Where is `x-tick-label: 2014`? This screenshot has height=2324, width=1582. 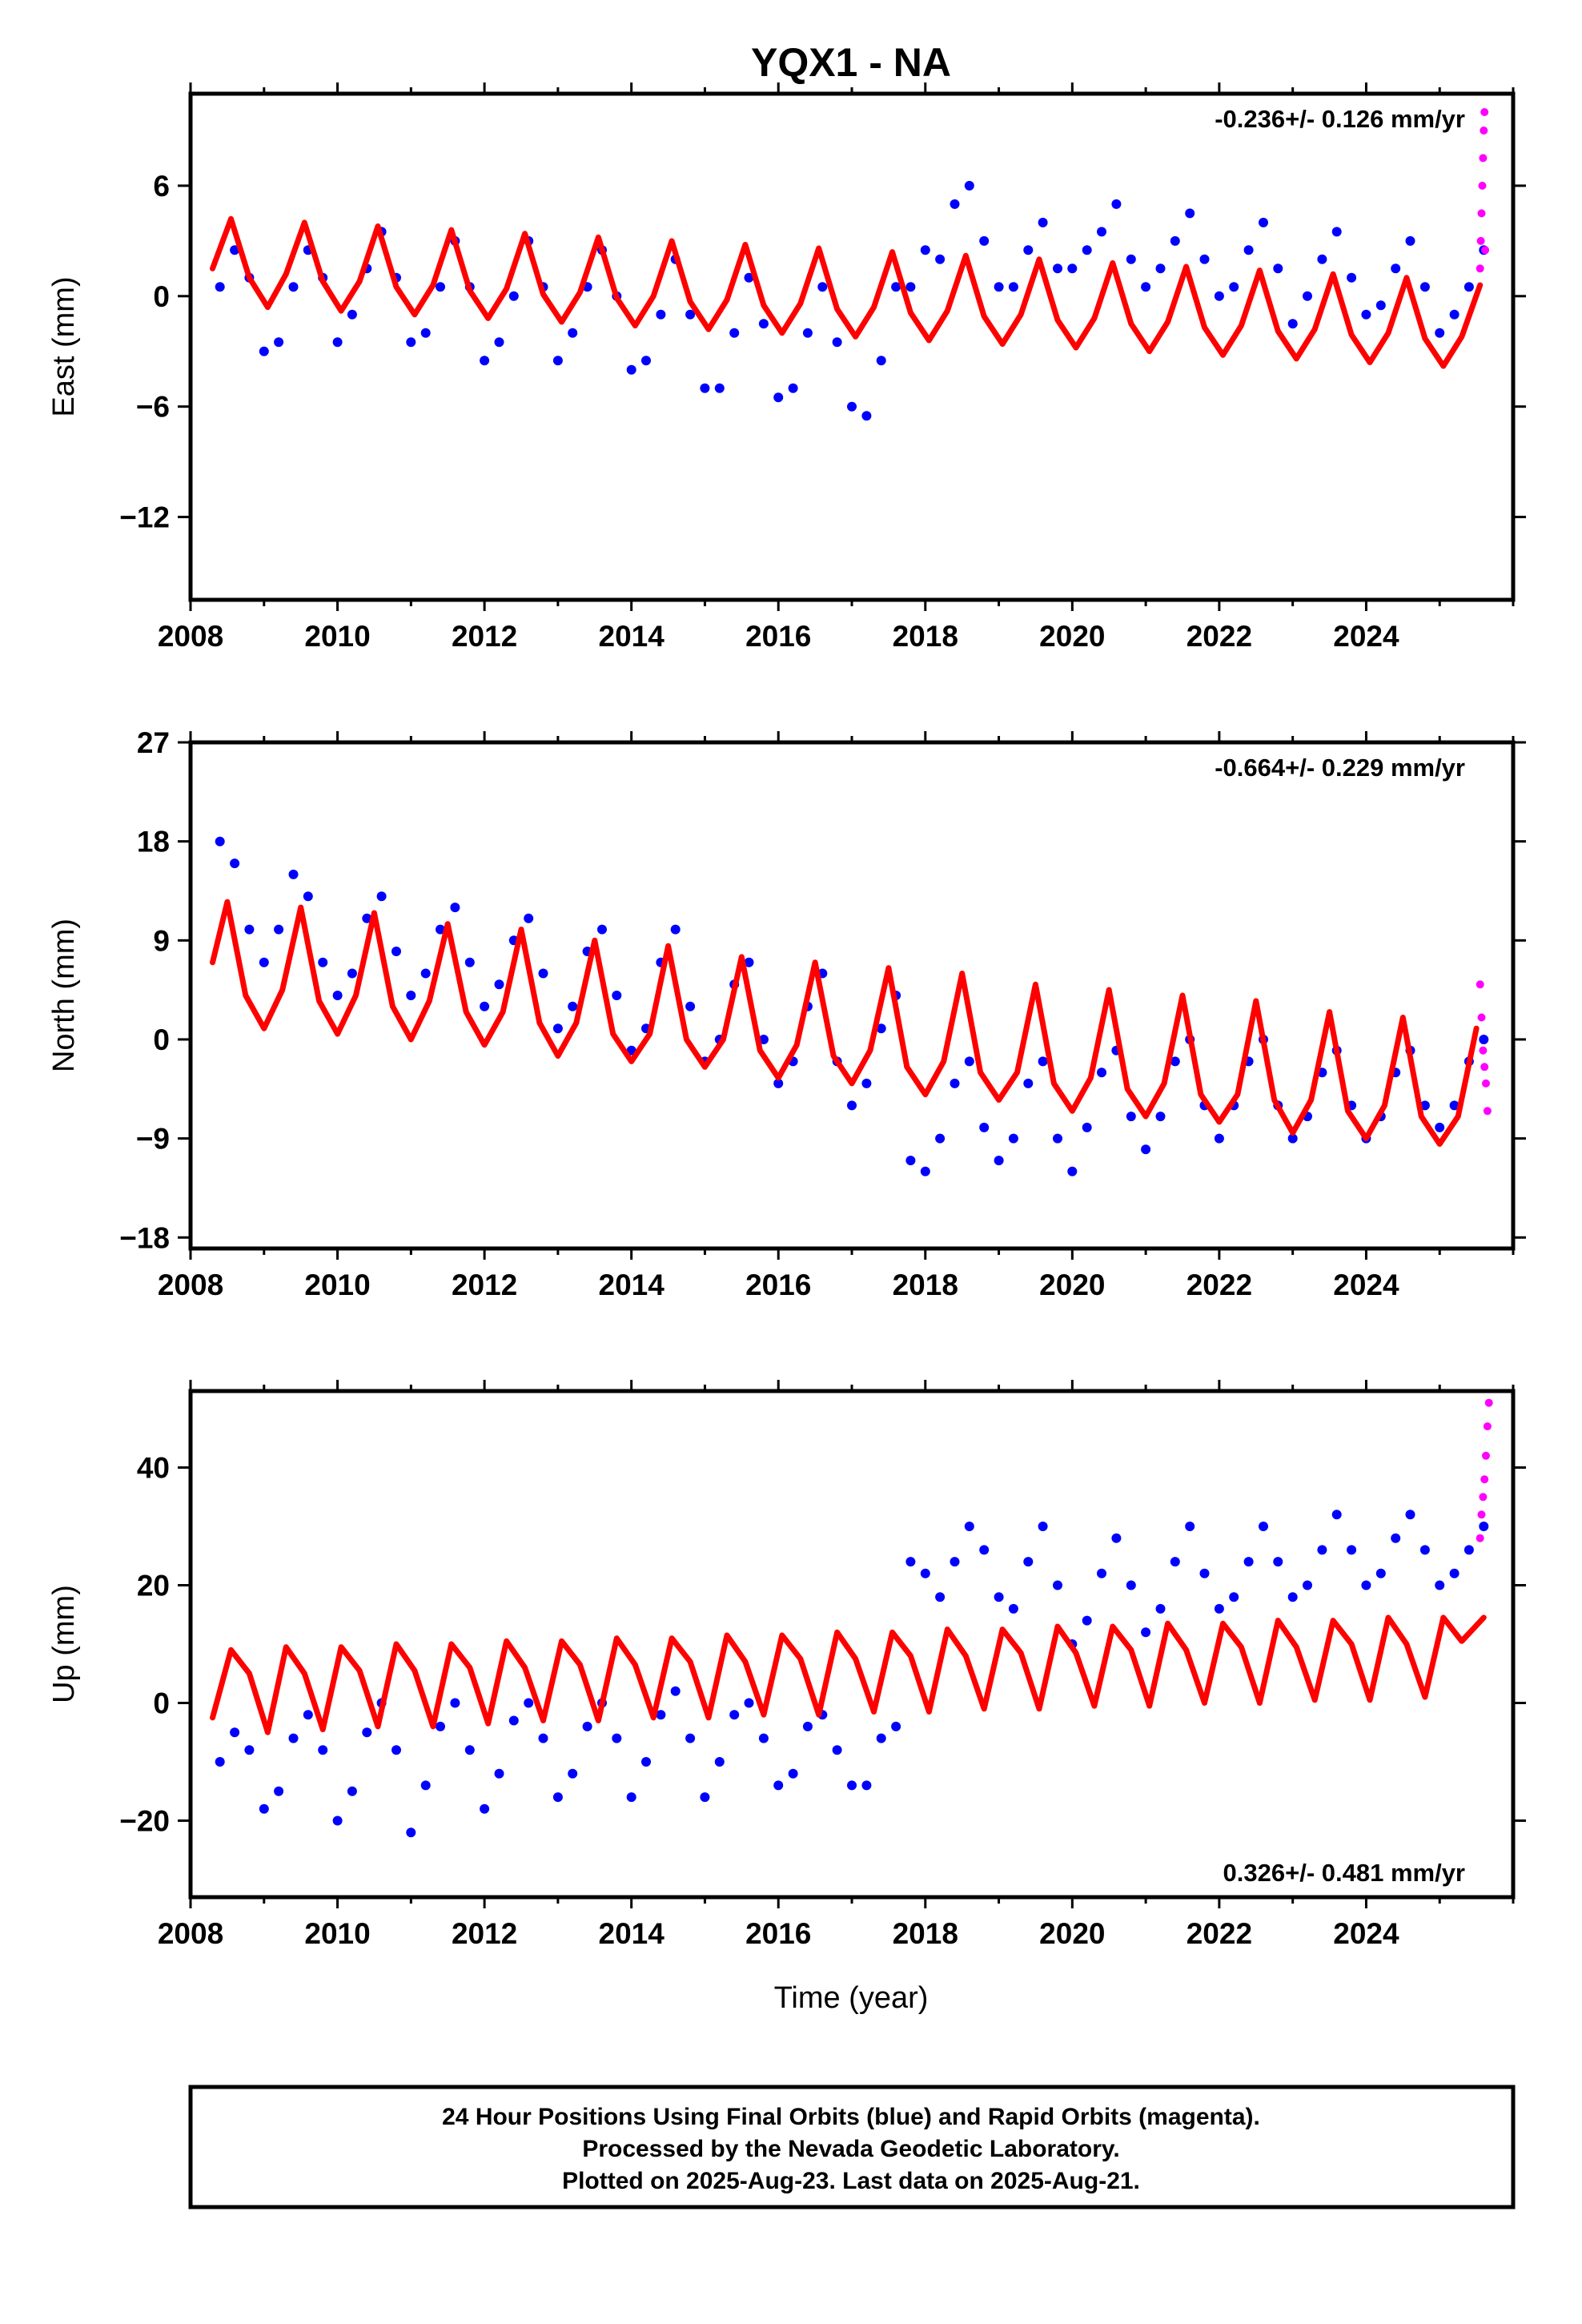
x-tick-label: 2014 is located at coordinates (632, 1285).